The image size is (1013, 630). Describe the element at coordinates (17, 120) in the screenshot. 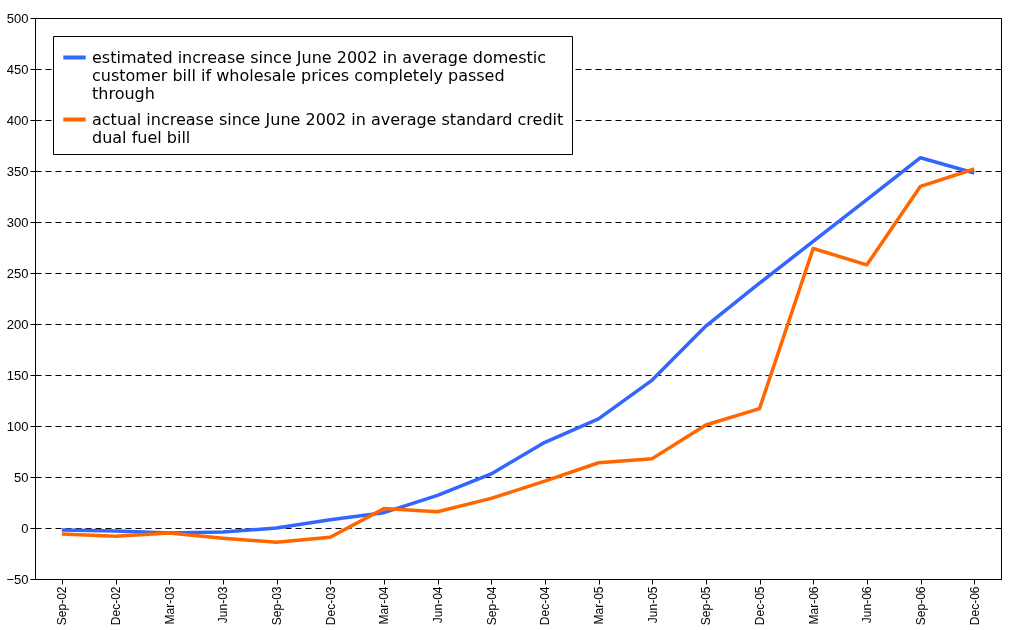

I see `y-tick-label: 400` at that location.